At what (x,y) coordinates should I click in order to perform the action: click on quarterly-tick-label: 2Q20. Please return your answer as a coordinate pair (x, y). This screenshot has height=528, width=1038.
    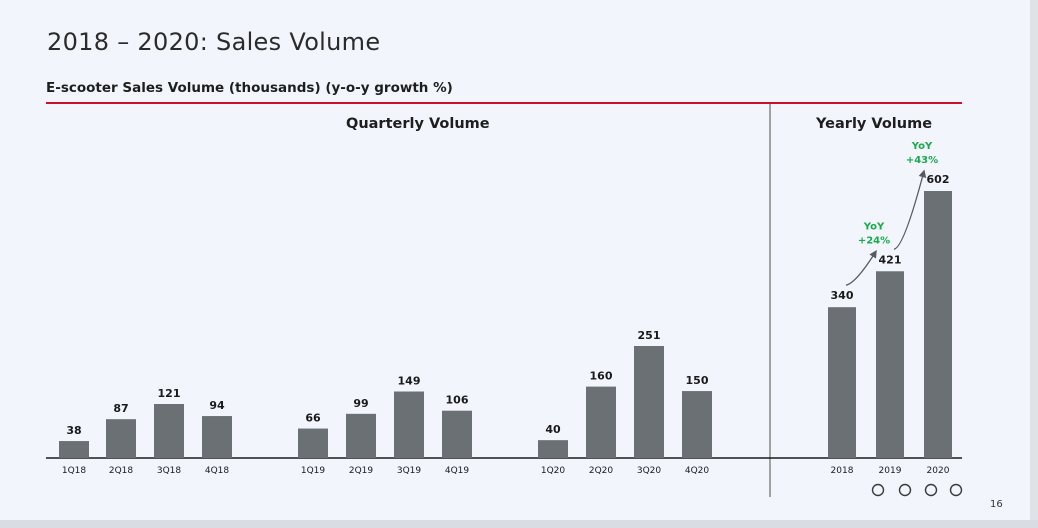
    Looking at the image, I should click on (601, 471).